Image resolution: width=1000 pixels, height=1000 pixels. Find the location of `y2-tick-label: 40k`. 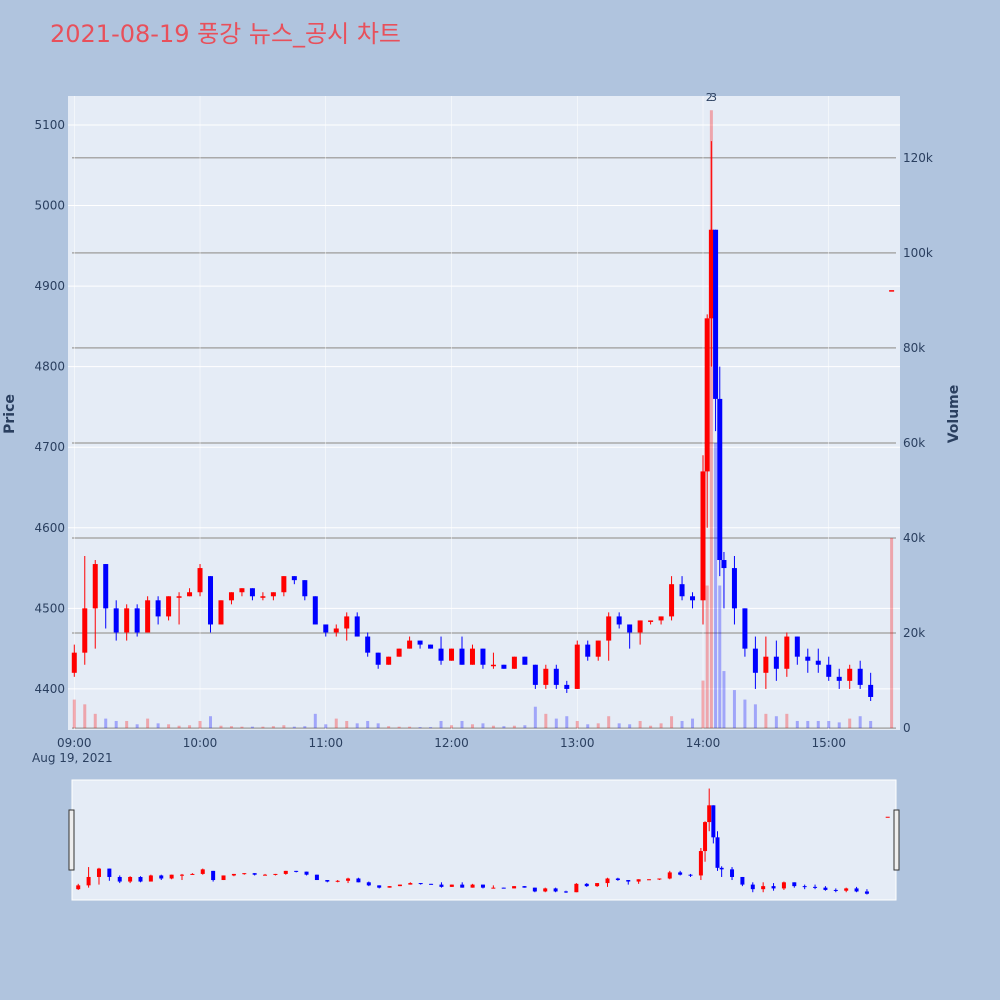

y2-tick-label: 40k is located at coordinates (914, 538).